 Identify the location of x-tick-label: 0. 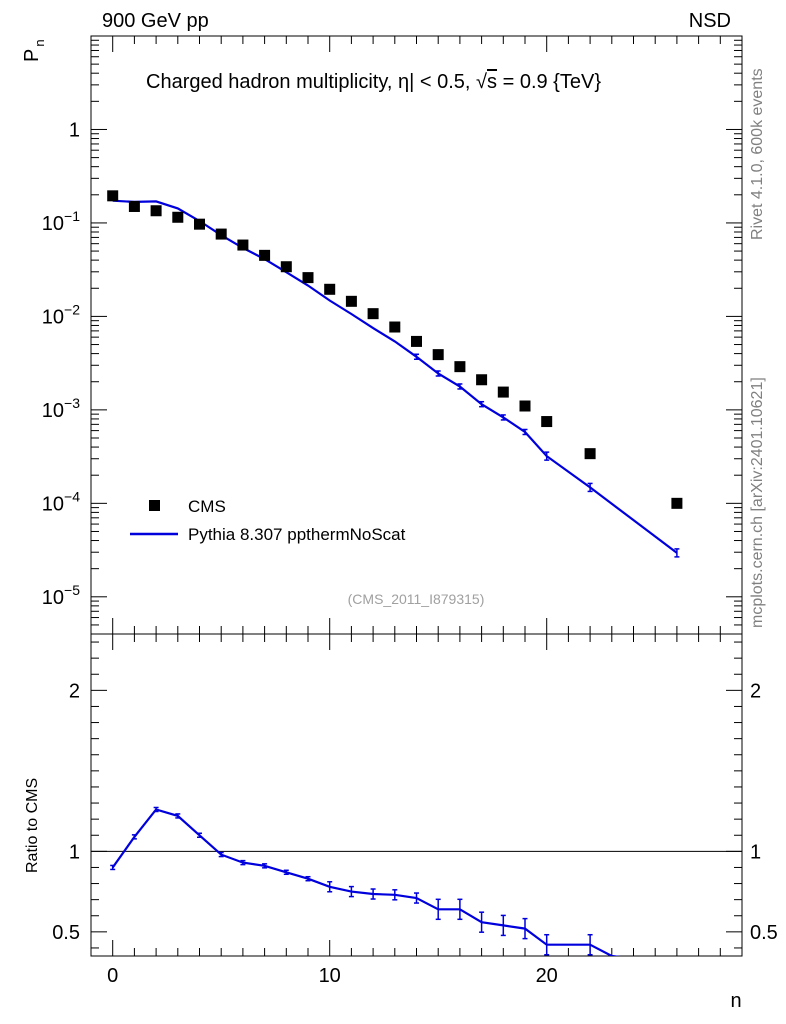
(112, 976).